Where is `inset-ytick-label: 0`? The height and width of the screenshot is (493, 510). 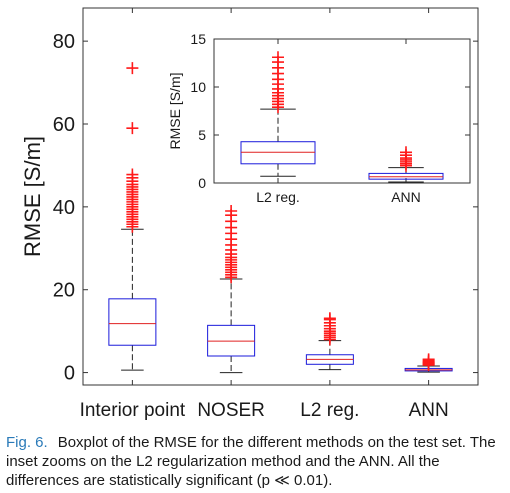
inset-ytick-label: 0 is located at coordinates (202, 183).